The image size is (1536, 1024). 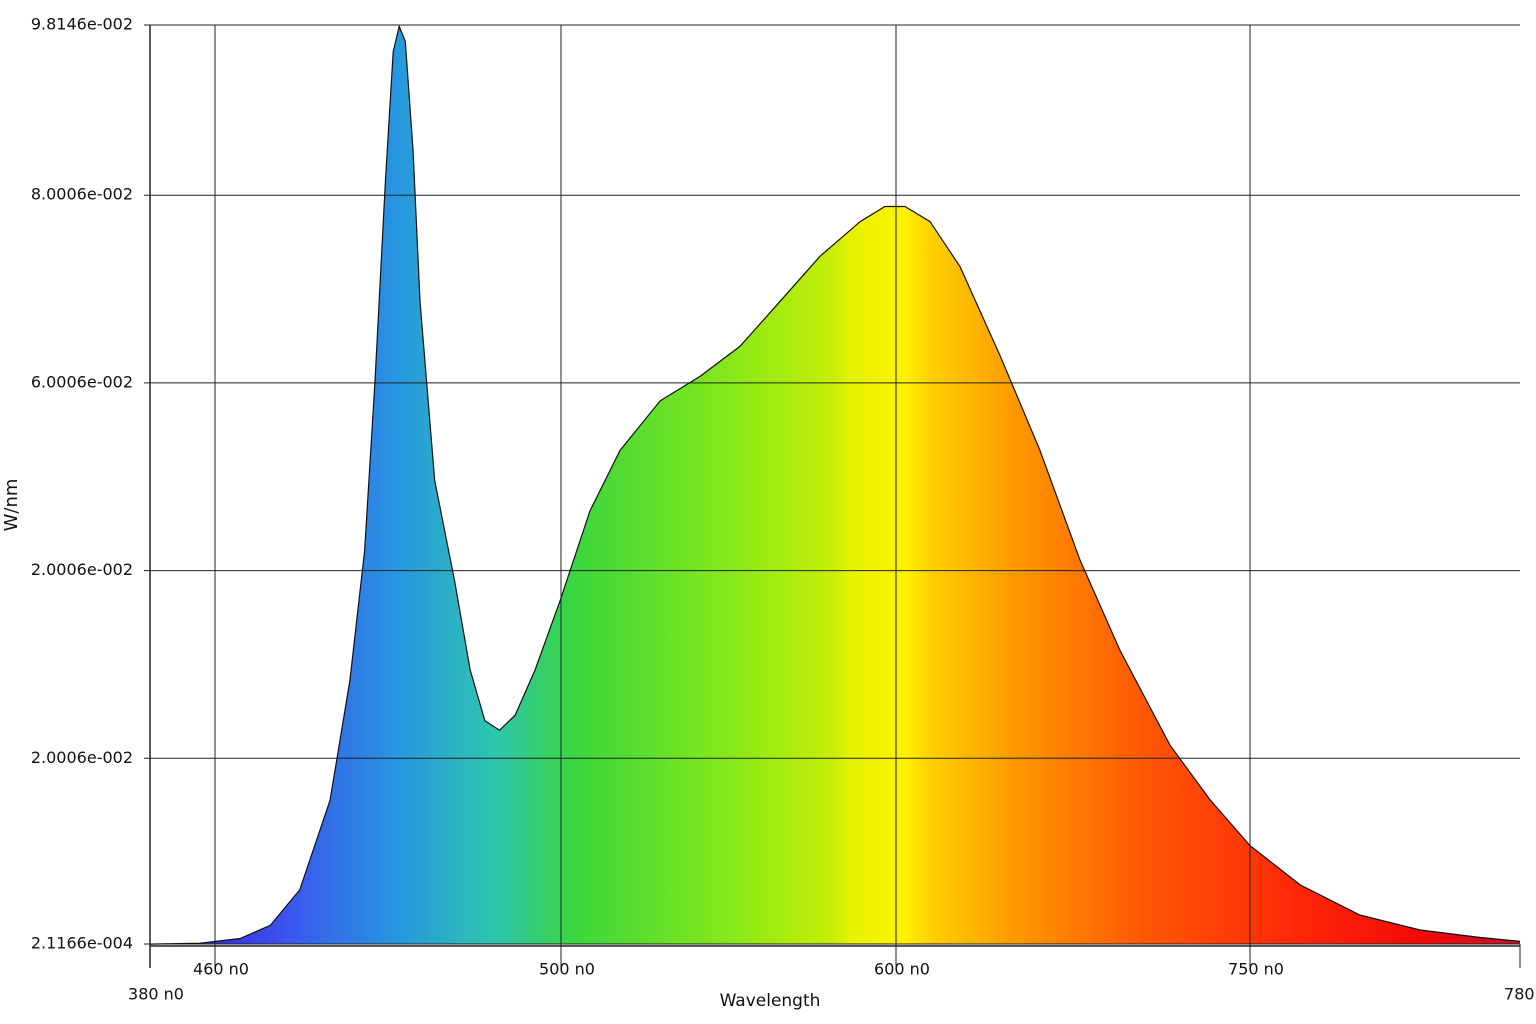 What do you see at coordinates (82, 194) in the screenshot?
I see `y-tick-label: 8.0006e-002` at bounding box center [82, 194].